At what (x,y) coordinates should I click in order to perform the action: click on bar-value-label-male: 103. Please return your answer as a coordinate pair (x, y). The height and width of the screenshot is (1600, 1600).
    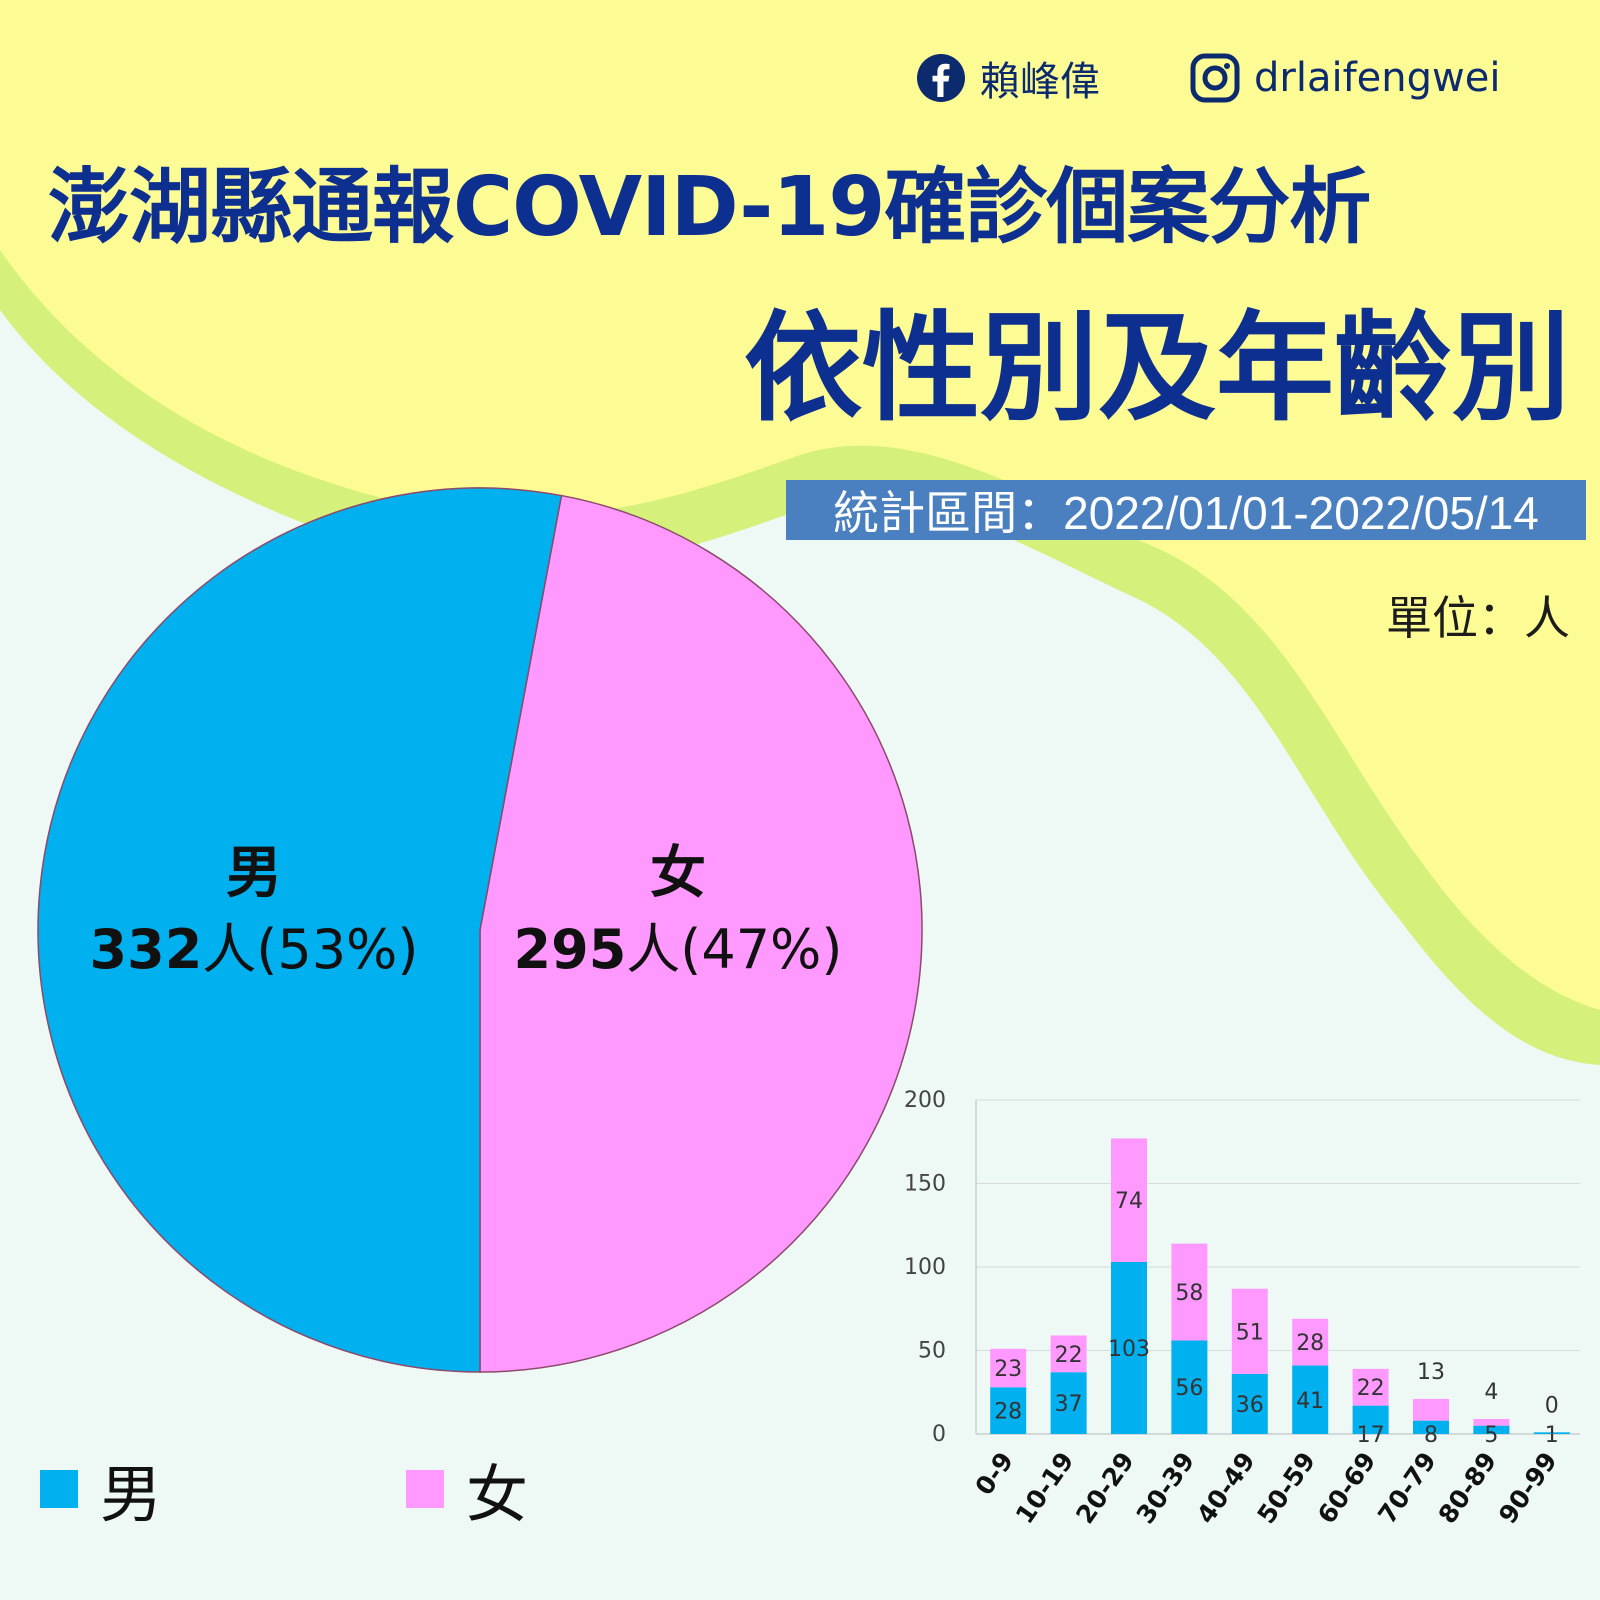
    Looking at the image, I should click on (1129, 1349).